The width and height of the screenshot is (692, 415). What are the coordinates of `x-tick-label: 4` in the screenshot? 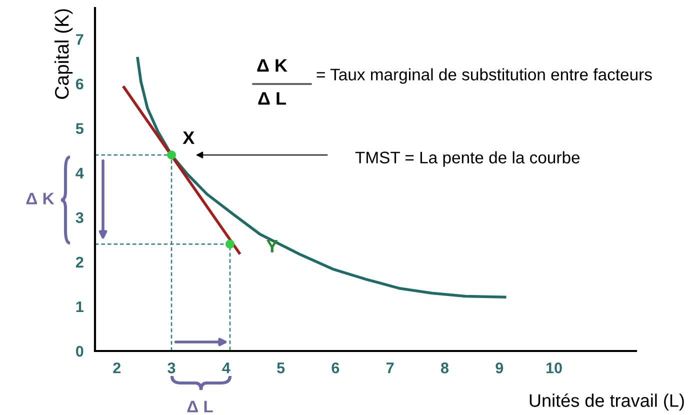 It's located at (226, 368).